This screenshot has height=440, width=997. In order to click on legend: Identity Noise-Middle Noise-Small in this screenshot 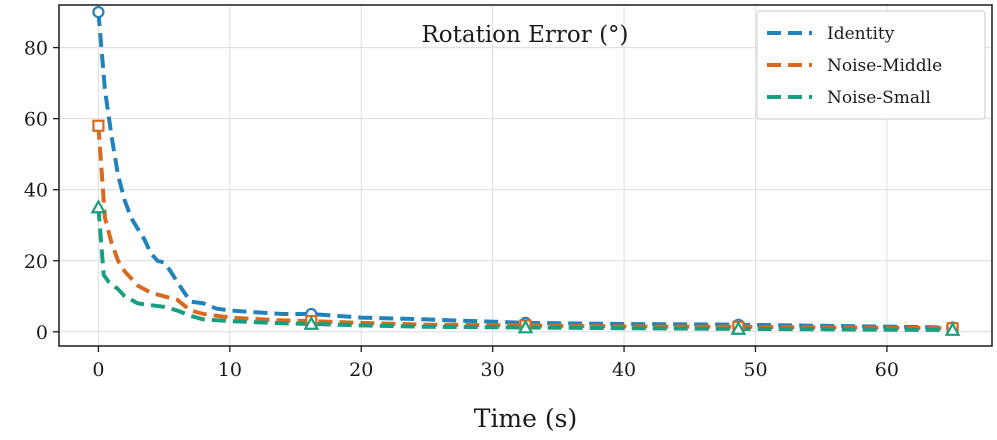, I will do `click(871, 65)`.